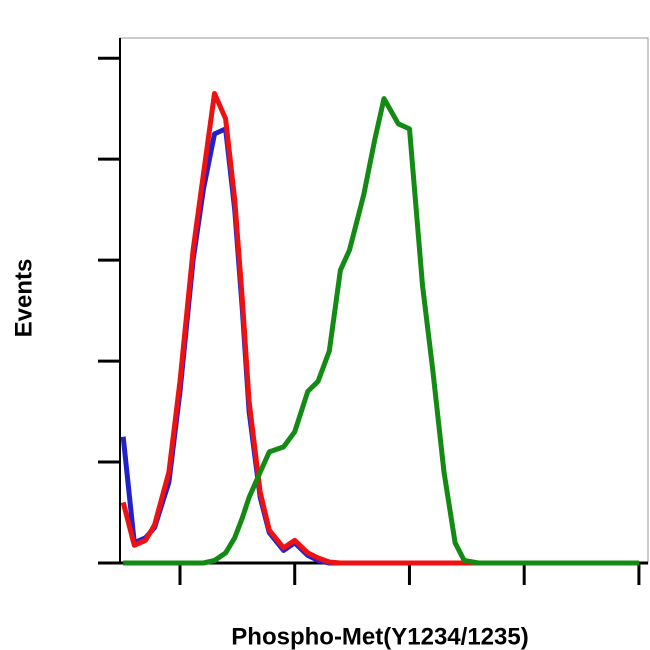  What do you see at coordinates (23, 298) in the screenshot?
I see `y-axis-label: Events` at bounding box center [23, 298].